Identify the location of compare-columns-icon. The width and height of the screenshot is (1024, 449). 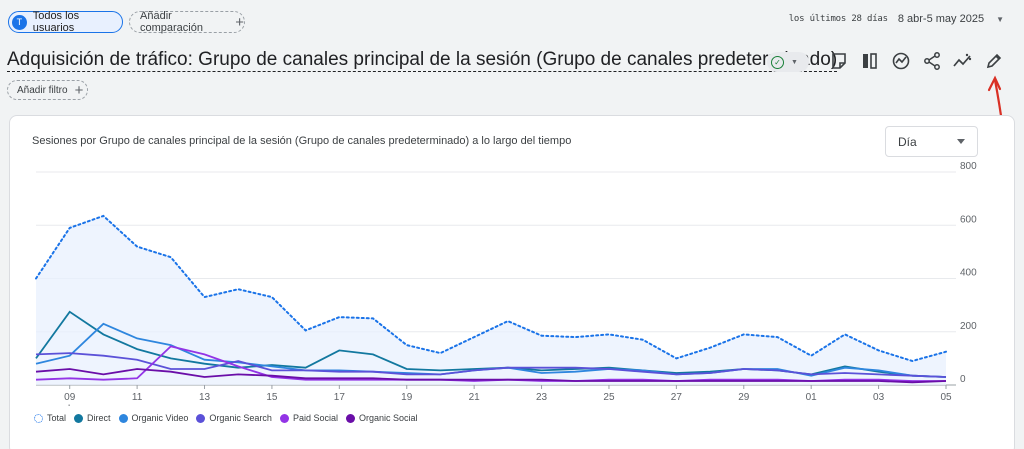
(870, 61).